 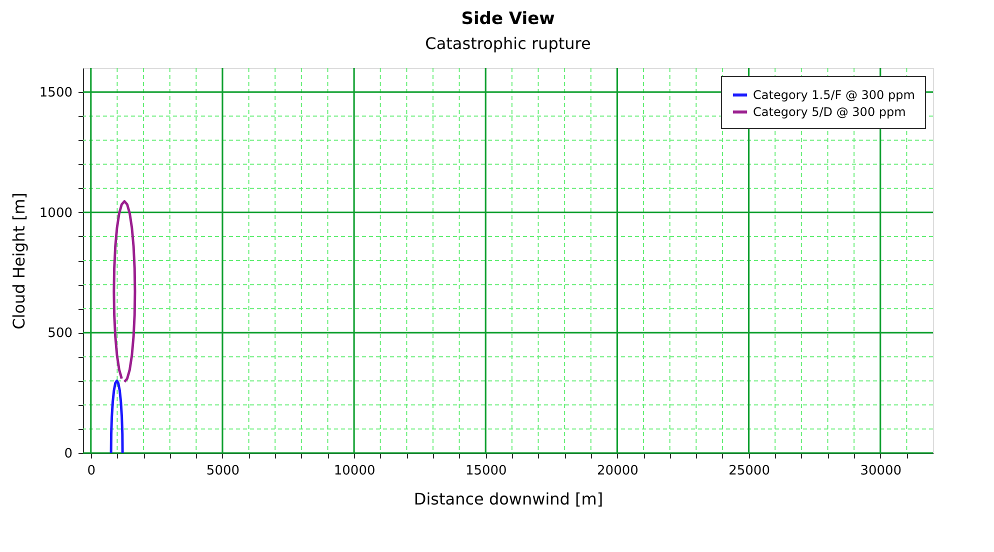 What do you see at coordinates (486, 471) in the screenshot?
I see `x-tick-label: 15000` at bounding box center [486, 471].